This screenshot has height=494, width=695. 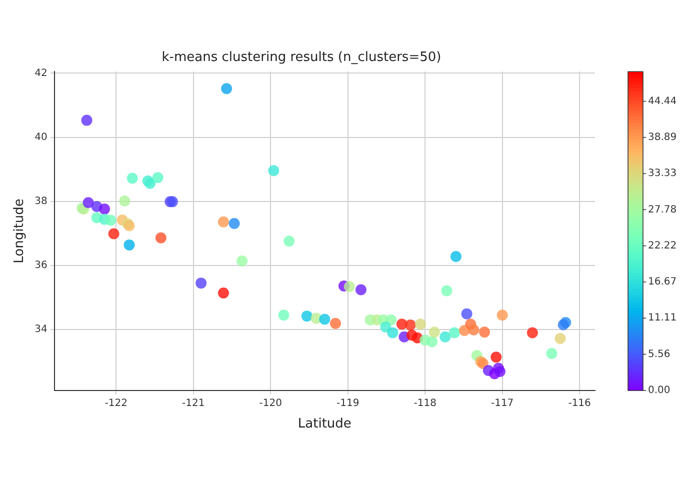 I want to click on color-bar-label: 16.67, so click(x=662, y=282).